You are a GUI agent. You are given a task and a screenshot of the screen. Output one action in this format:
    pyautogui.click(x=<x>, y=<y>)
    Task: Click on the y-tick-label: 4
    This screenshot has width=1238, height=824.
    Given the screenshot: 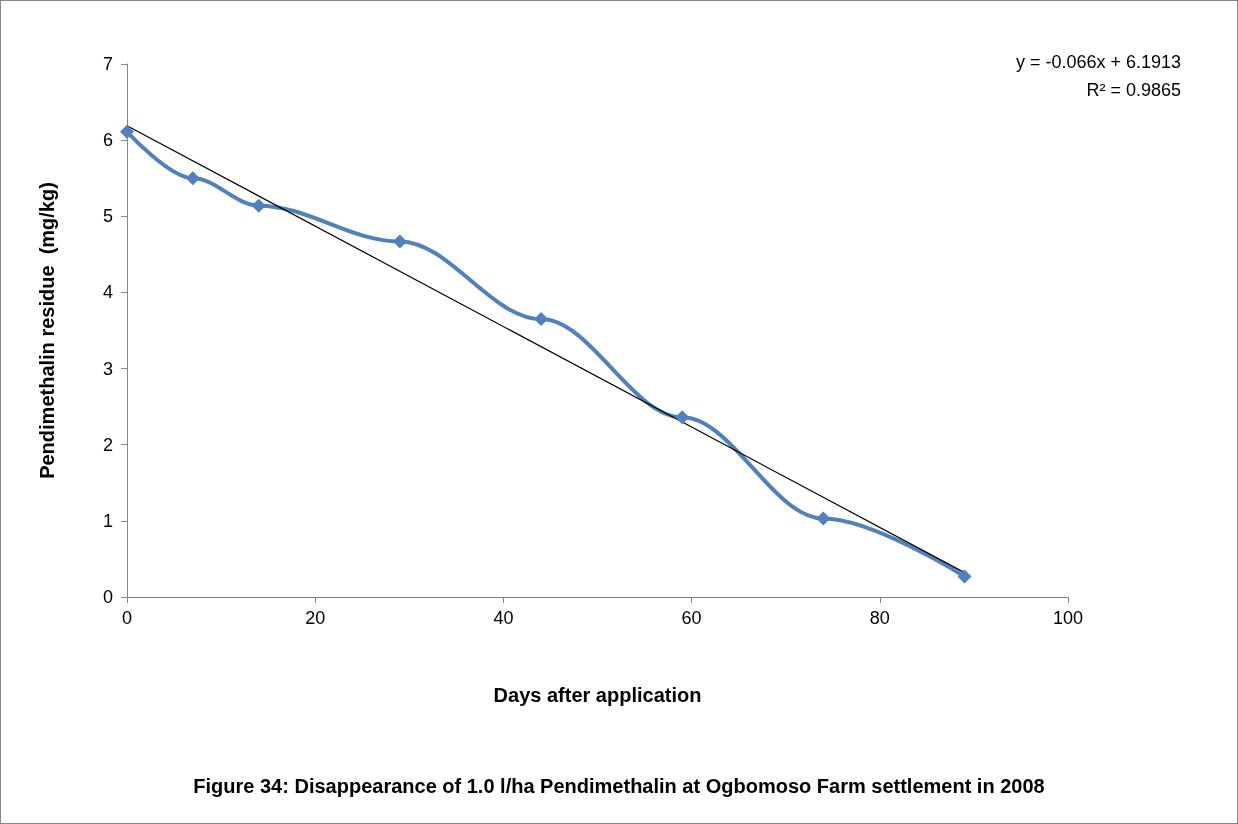 What is the action you would take?
    pyautogui.click(x=107, y=292)
    